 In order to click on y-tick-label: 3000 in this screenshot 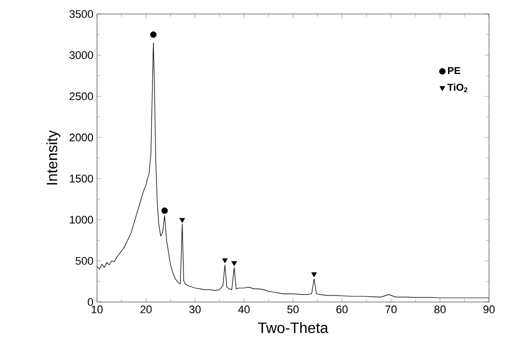, I will do `click(82, 55)`.